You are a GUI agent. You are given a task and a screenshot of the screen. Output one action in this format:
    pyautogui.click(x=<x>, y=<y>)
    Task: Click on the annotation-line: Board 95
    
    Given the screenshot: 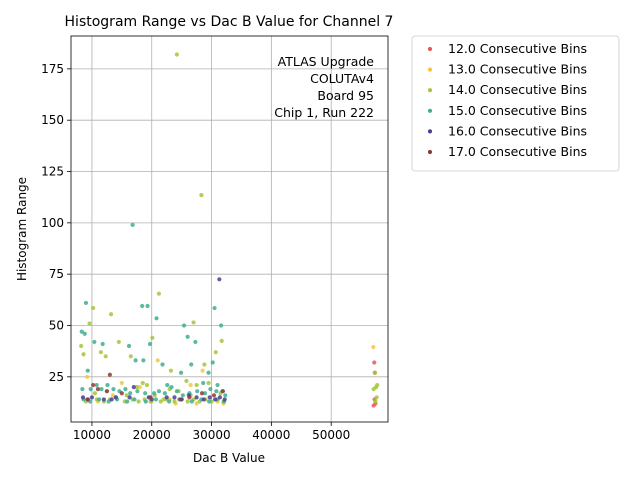 What is the action you would take?
    pyautogui.click(x=345, y=95)
    